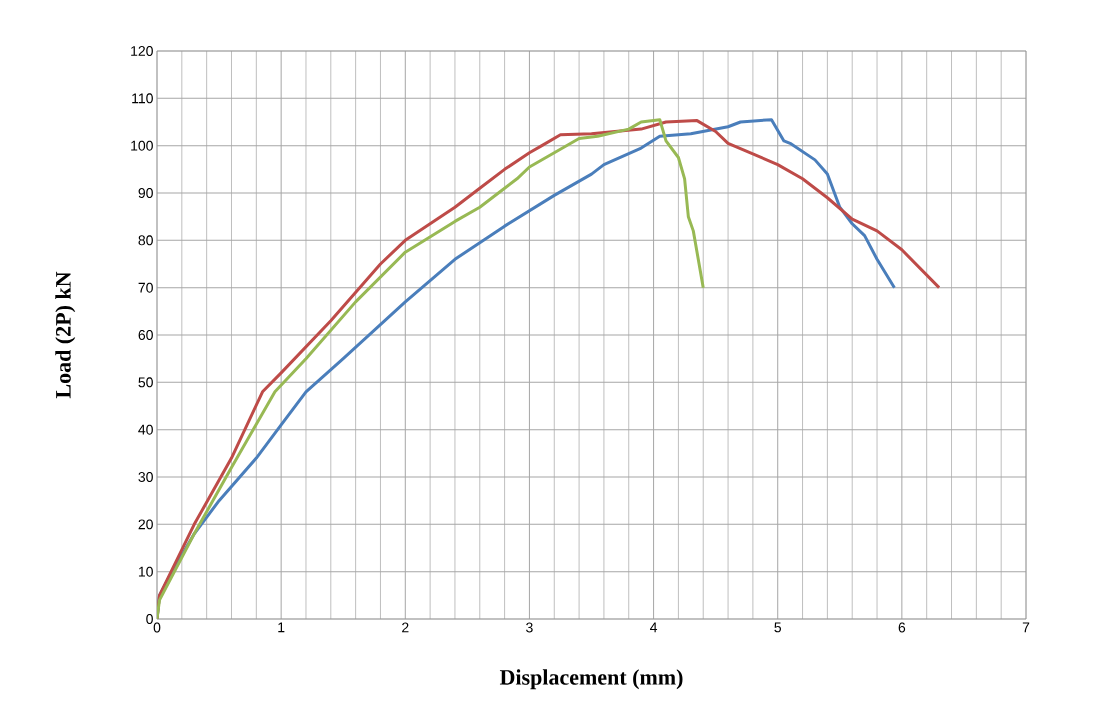 The height and width of the screenshot is (702, 1101). I want to click on y-tick-label: 110, so click(142, 98).